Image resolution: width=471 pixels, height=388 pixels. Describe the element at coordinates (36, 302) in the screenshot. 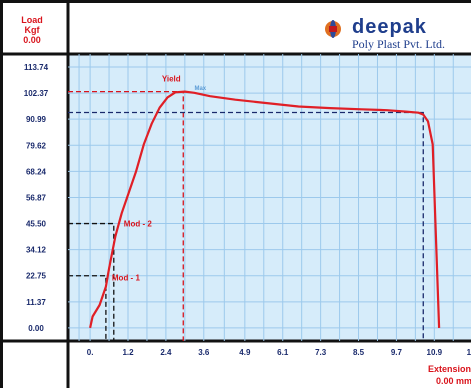

I see `y-tick-label: 11.37` at that location.